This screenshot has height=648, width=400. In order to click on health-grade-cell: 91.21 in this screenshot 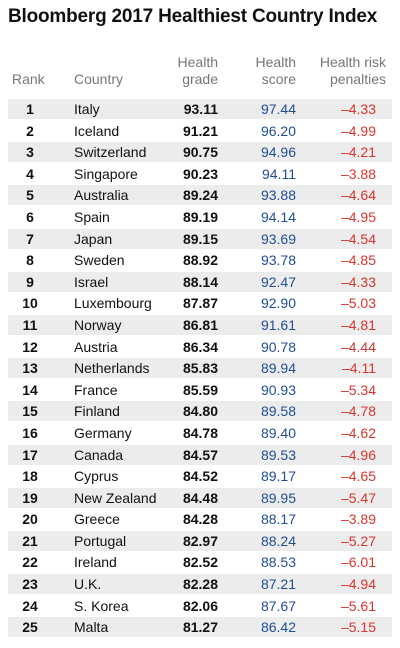, I will do `click(200, 130)`.